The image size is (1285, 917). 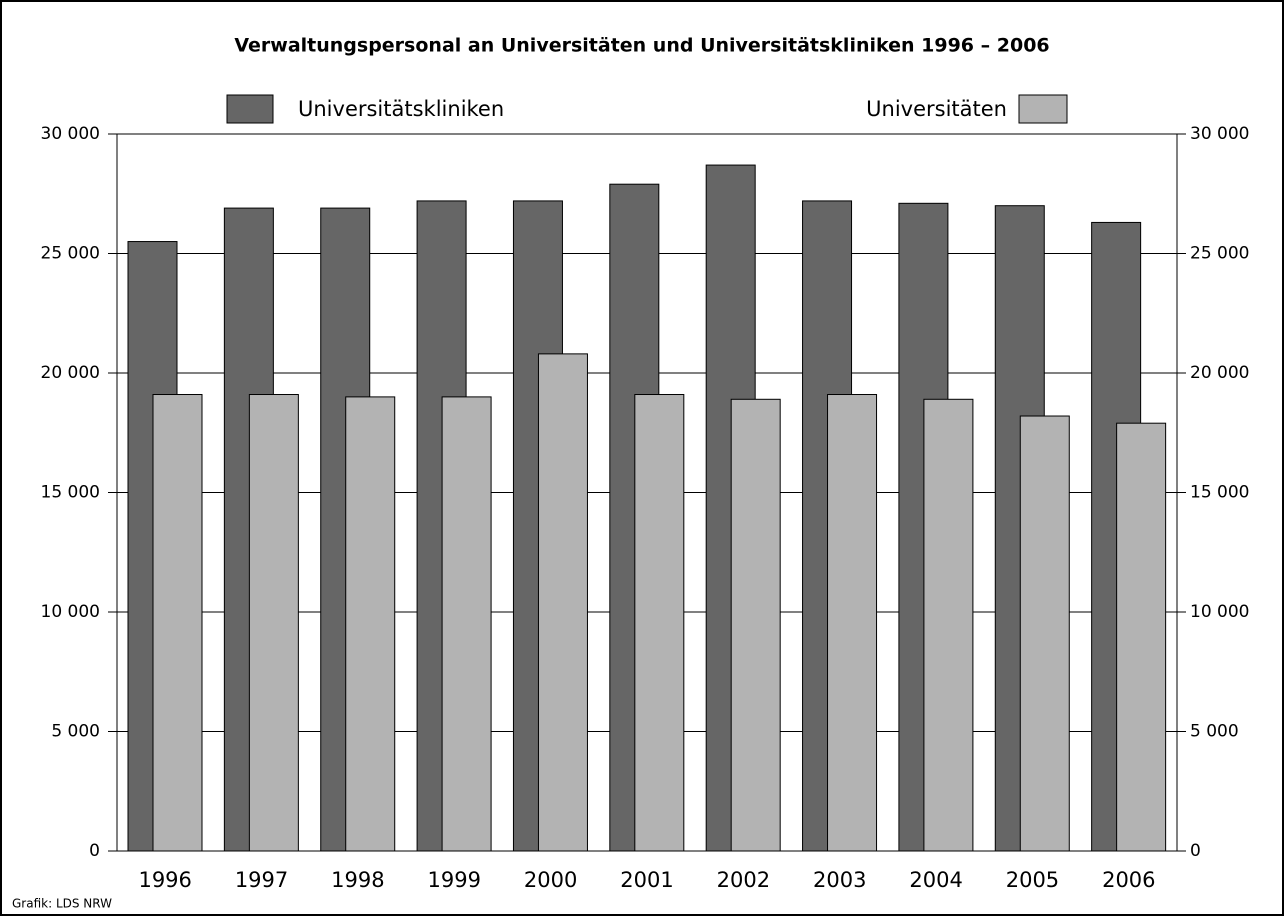 What do you see at coordinates (70, 493) in the screenshot?
I see `y-tick-label: 15 000` at bounding box center [70, 493].